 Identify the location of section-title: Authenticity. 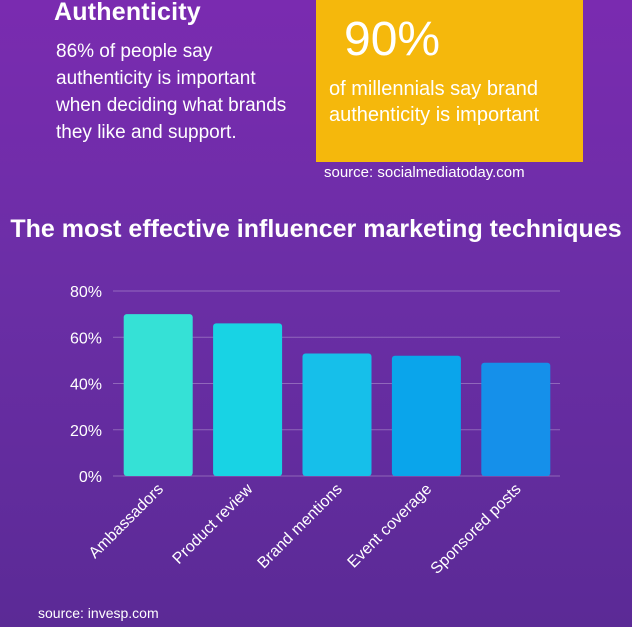
(127, 13).